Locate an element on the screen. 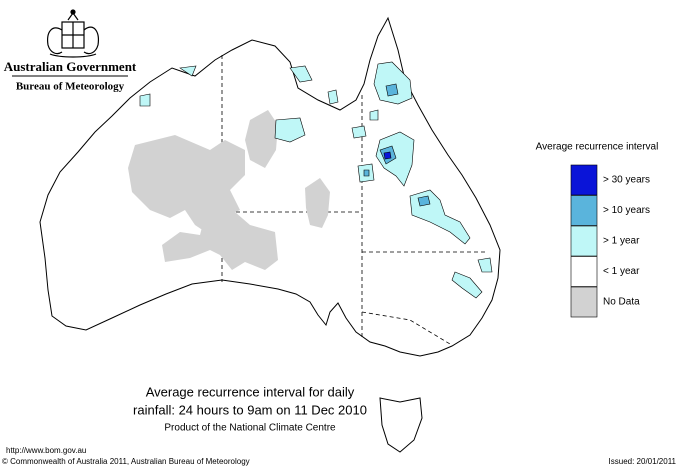 The height and width of the screenshot is (467, 680). legend-label: > 10 years is located at coordinates (626, 210).